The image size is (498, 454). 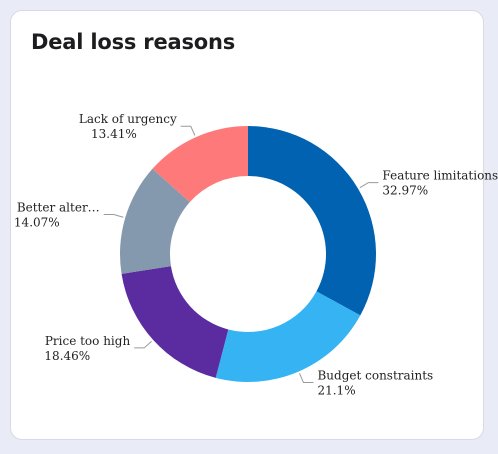 I want to click on slice-lack-of-urgency, so click(x=200, y=164).